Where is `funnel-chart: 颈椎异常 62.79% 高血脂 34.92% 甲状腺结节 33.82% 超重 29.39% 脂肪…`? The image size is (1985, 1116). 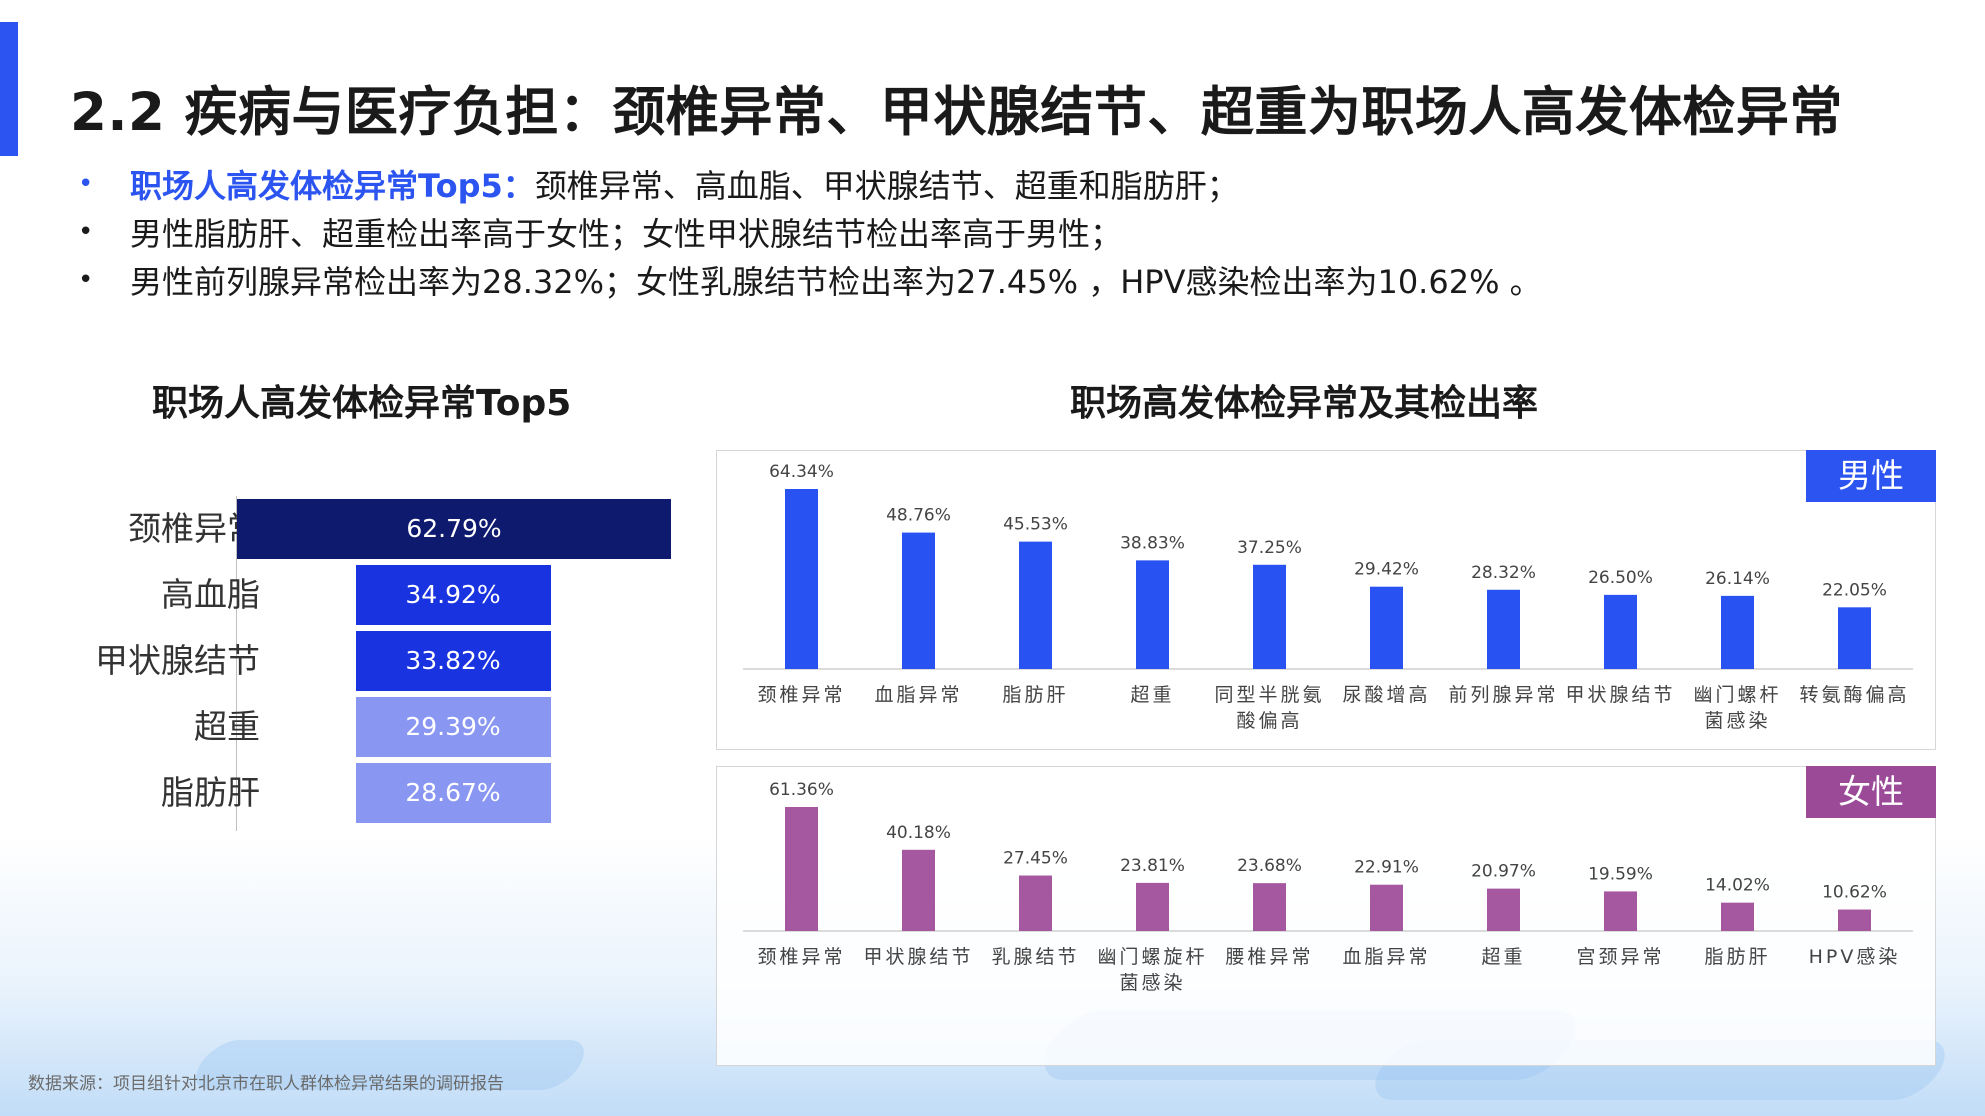
funnel-chart: 颈椎异常 62.79% 高血脂 34.92% 甲状腺结节 33.82% 超重 29.39% 脂肪… is located at coordinates (360, 666).